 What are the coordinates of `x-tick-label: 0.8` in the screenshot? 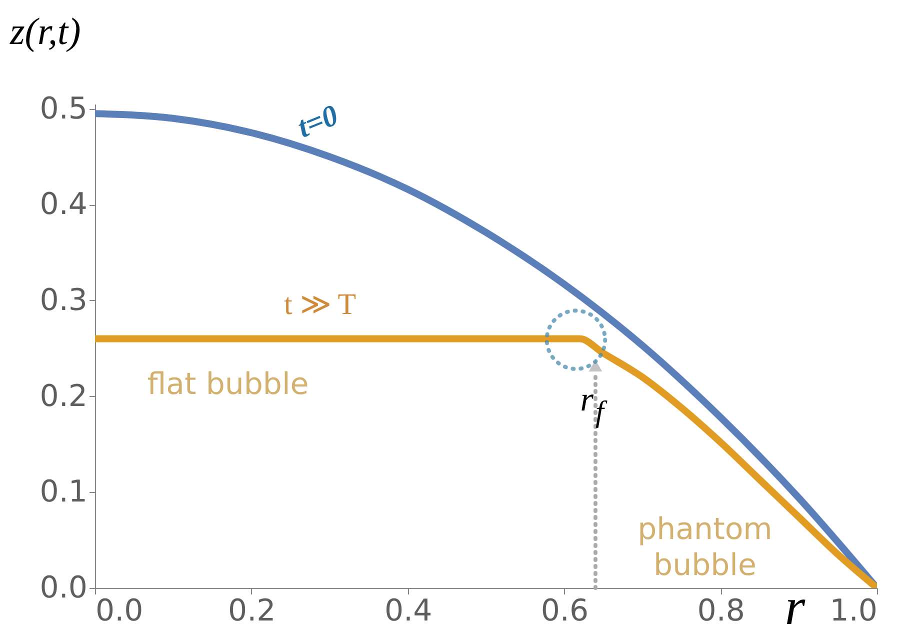 It's located at (721, 611).